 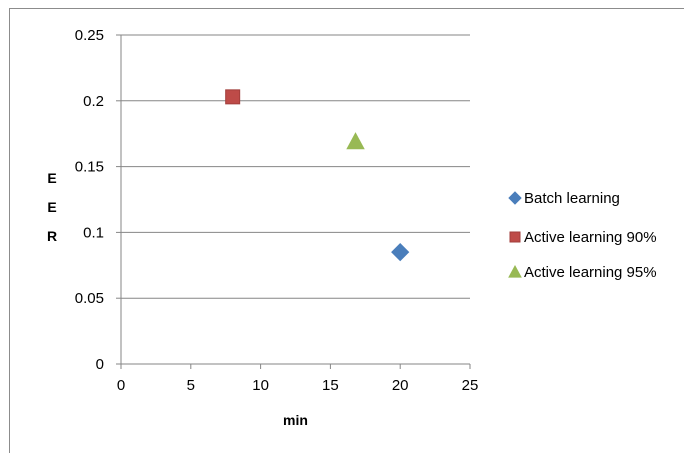 I want to click on y-tick-label: 0.2, so click(x=93, y=101).